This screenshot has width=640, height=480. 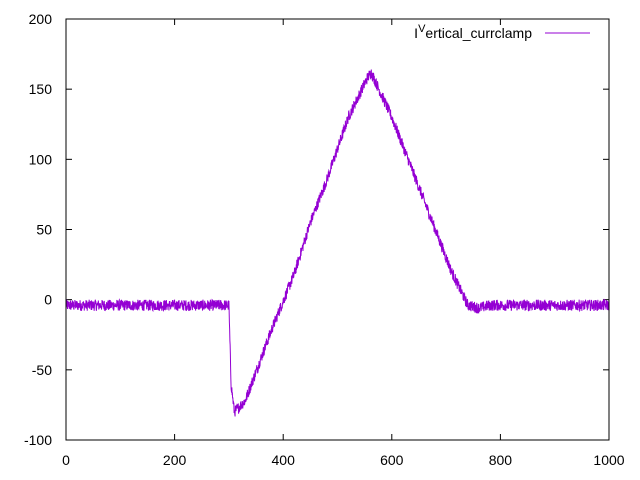 What do you see at coordinates (42, 370) in the screenshot?
I see `y-tick-label: -50` at bounding box center [42, 370].